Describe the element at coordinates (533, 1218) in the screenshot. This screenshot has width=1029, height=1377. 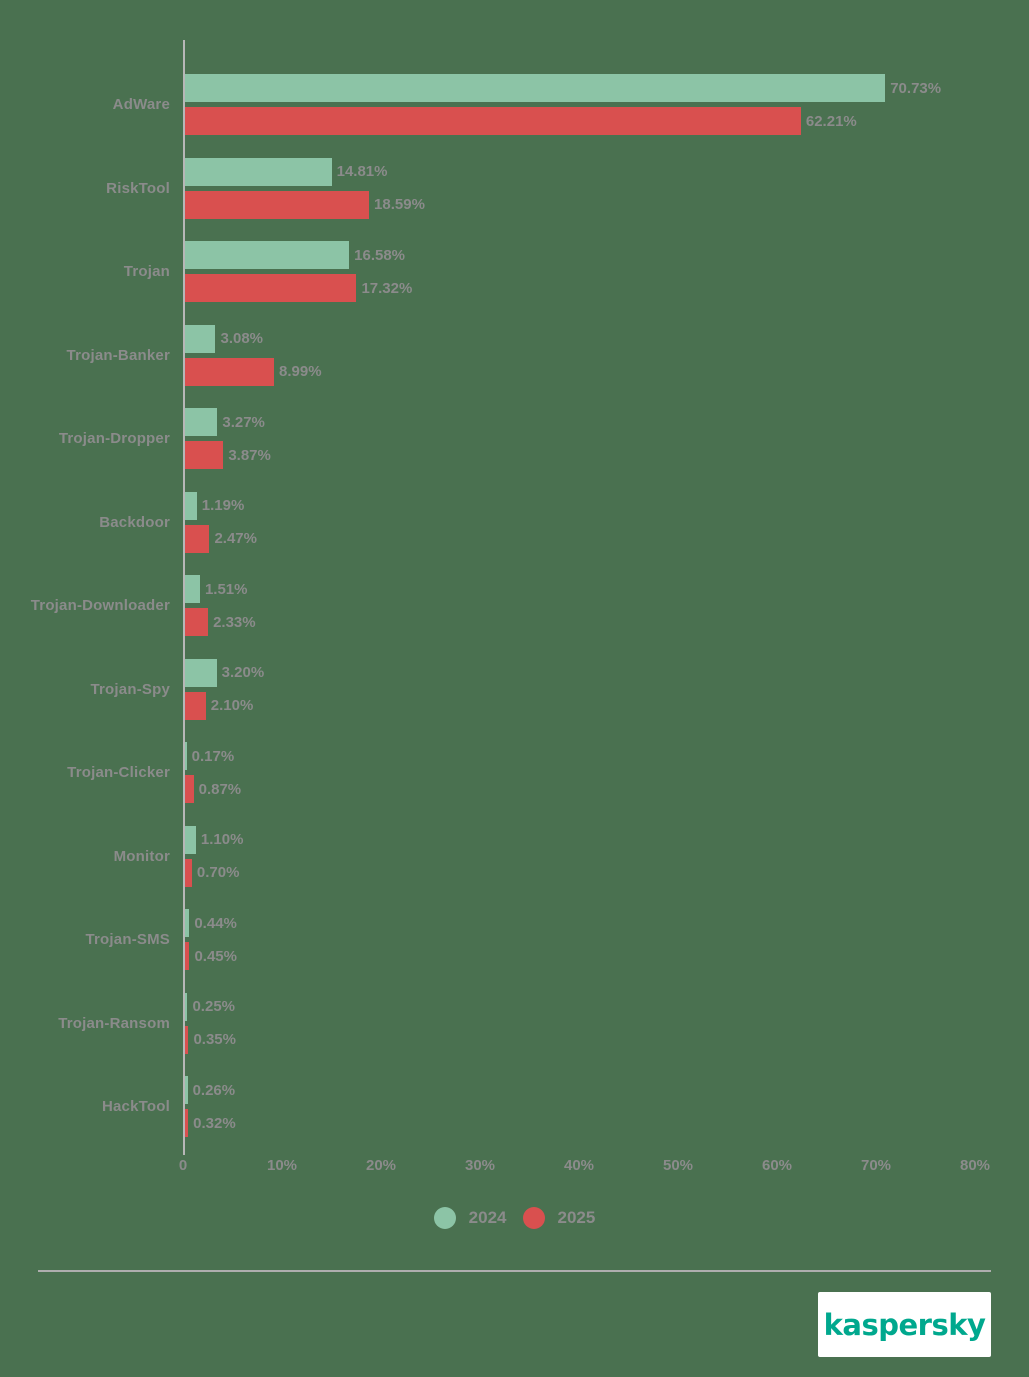
I see `legend-dot-icon` at that location.